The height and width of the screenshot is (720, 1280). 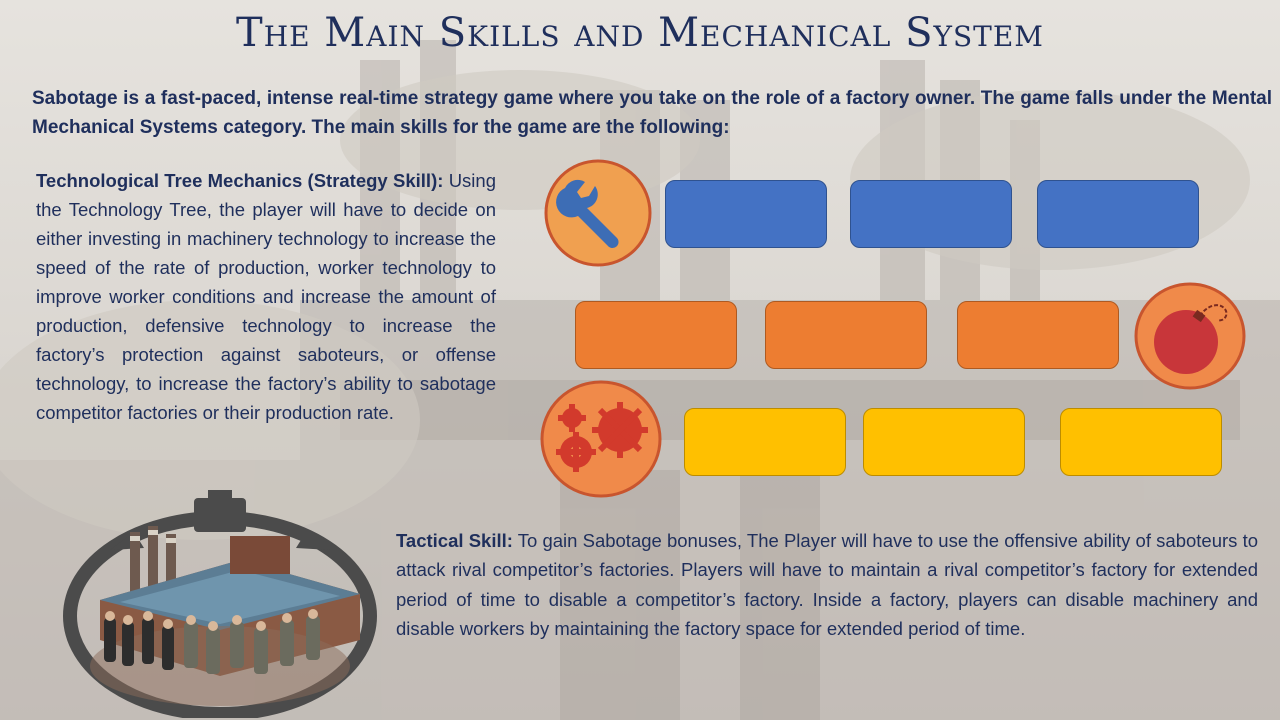 What do you see at coordinates (454, 540) in the screenshot?
I see `tactical-skill-heading: Tactical Skill:` at bounding box center [454, 540].